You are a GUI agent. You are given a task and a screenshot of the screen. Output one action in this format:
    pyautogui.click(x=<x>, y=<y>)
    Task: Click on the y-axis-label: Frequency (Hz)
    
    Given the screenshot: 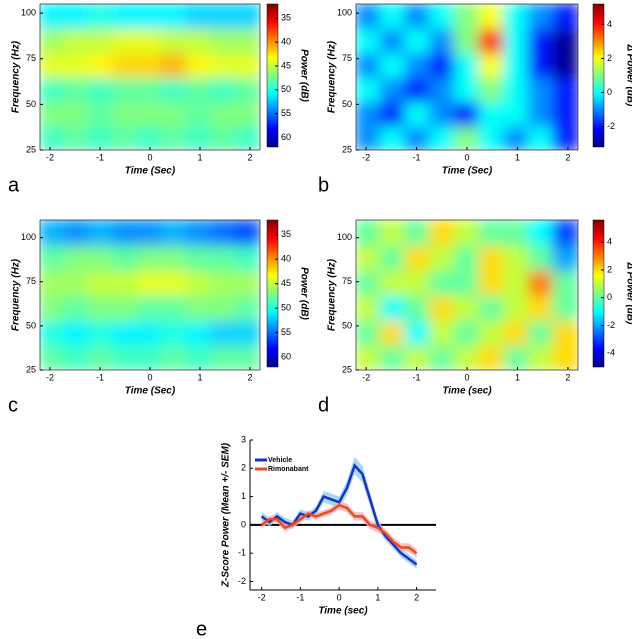 What is the action you would take?
    pyautogui.click(x=332, y=76)
    